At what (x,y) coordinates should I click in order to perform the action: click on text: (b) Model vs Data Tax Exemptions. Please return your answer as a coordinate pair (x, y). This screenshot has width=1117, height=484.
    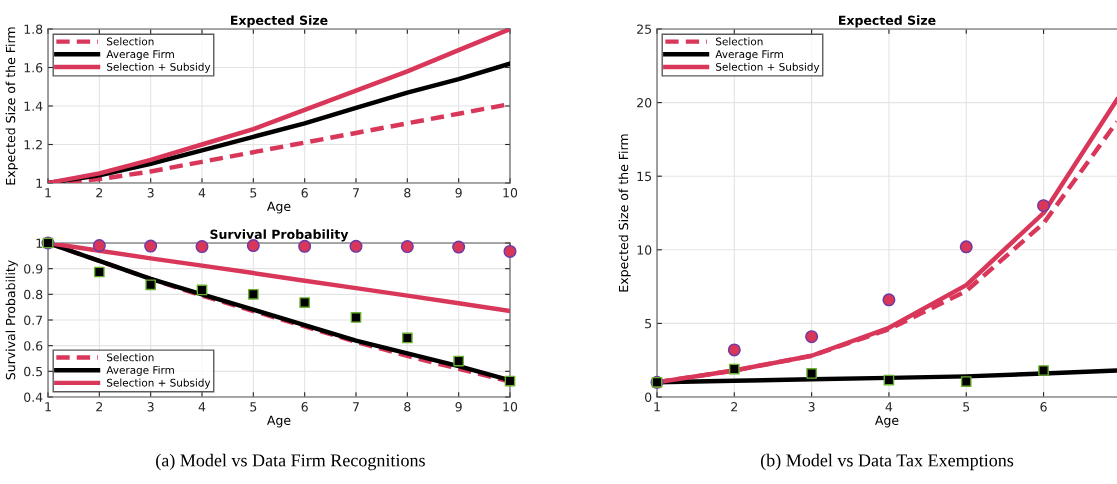
    Looking at the image, I should click on (887, 462).